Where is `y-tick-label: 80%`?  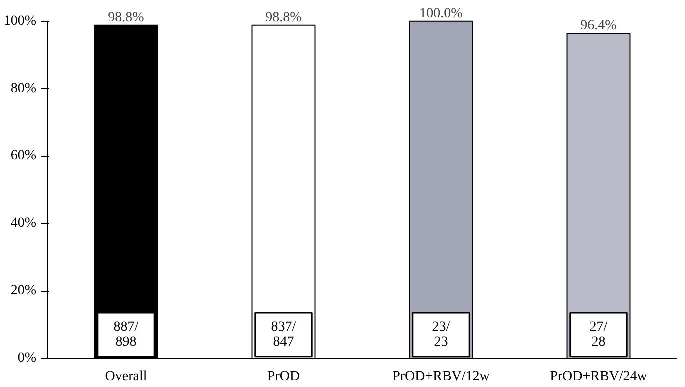
y-tick-label: 80% is located at coordinates (23, 88).